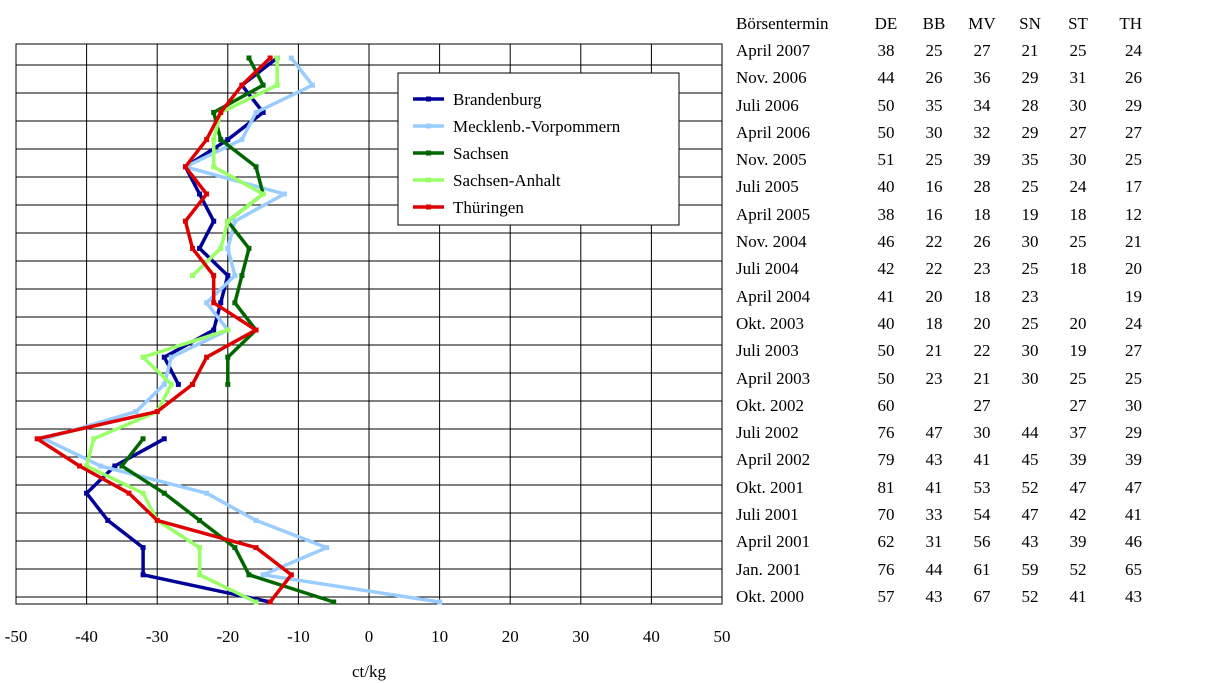 The height and width of the screenshot is (683, 1206). Describe the element at coordinates (651, 636) in the screenshot. I see `x-tick-label: 40` at that location.